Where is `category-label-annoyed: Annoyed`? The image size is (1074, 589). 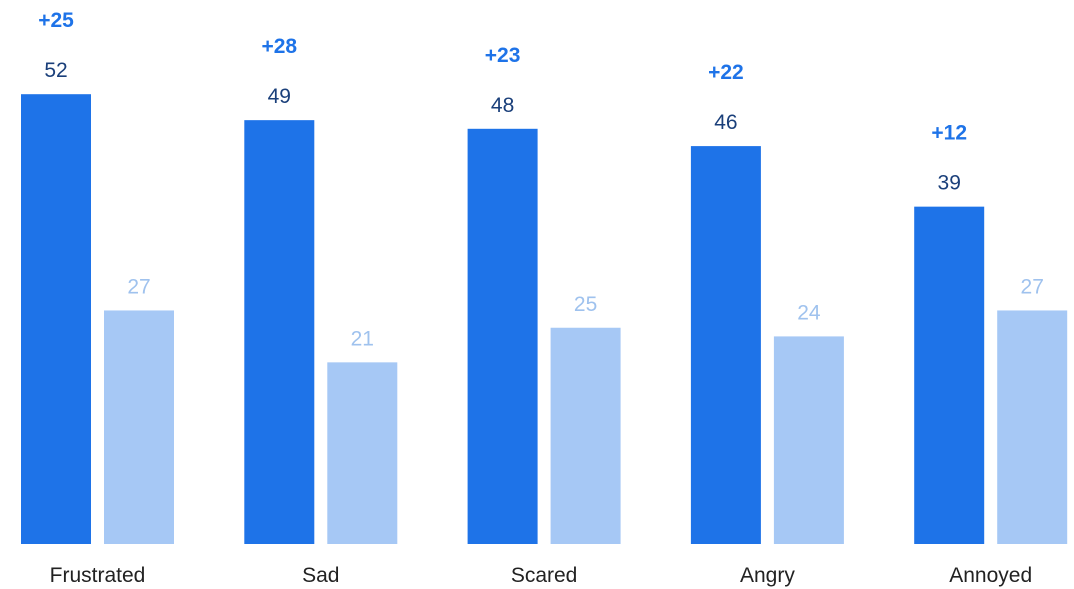
category-label-annoyed: Annoyed is located at coordinates (990, 575).